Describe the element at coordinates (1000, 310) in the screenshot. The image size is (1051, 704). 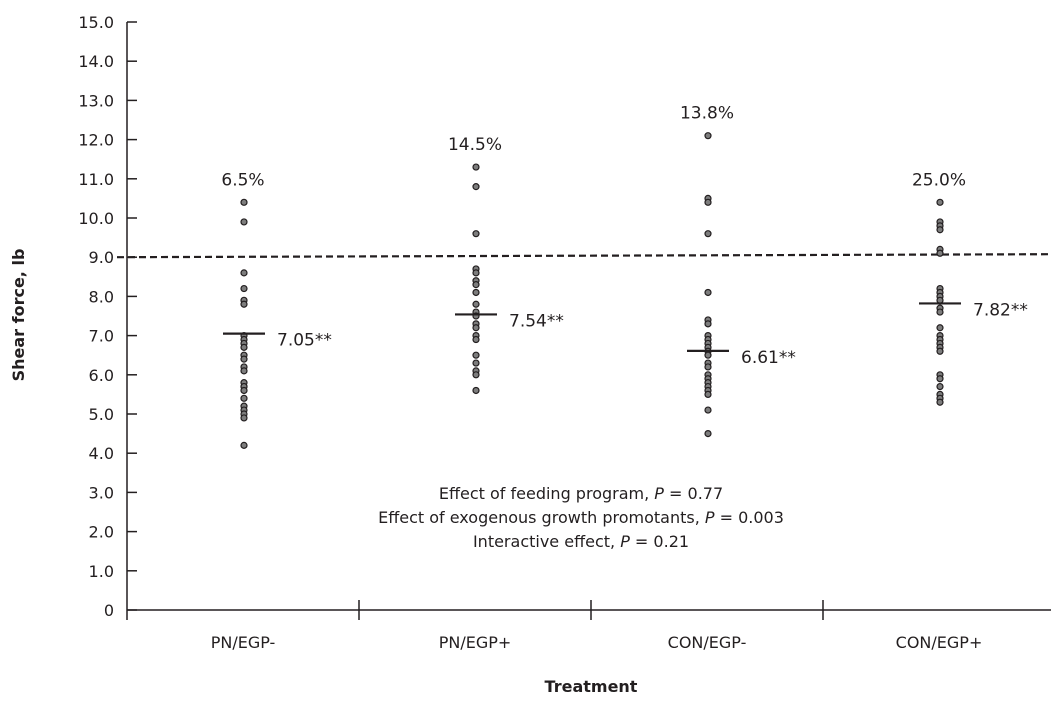
I see `mean-label: 7.82**` at that location.